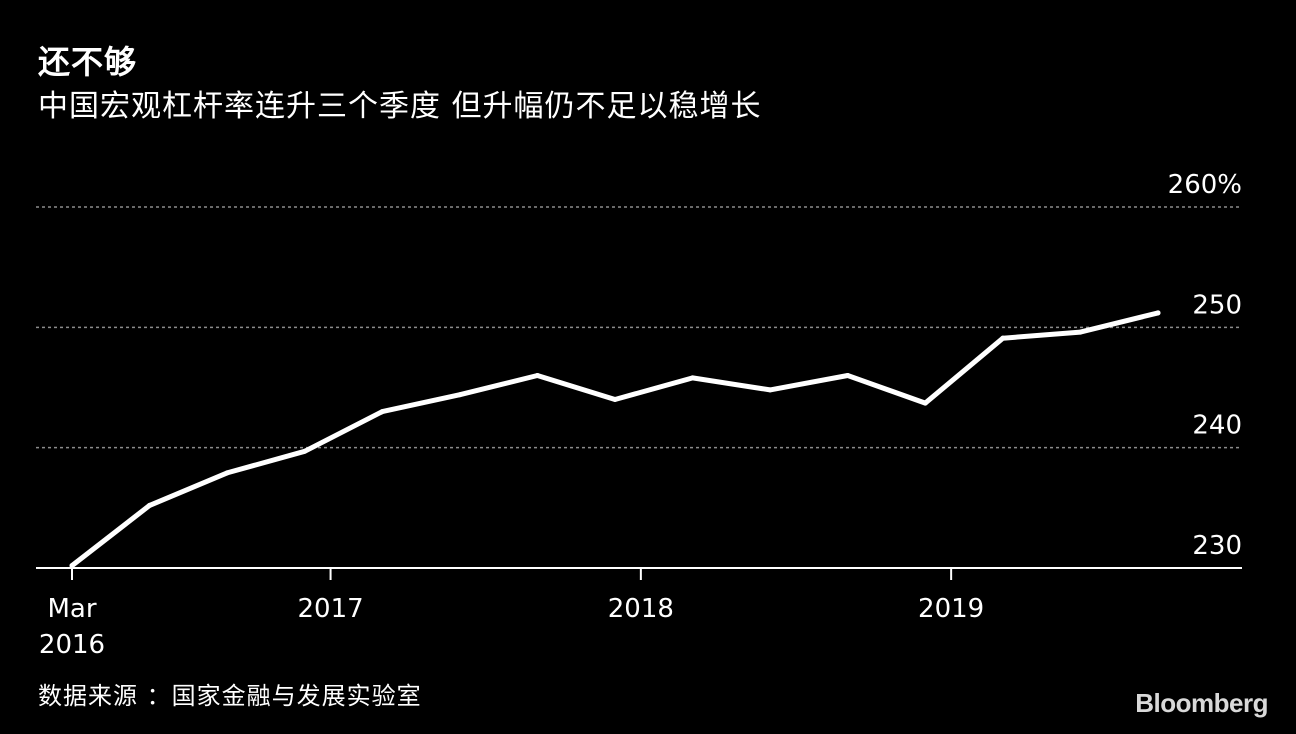 The height and width of the screenshot is (734, 1296). I want to click on chart-subtitle: 中国宏观杠杆率连升三个季度 但升幅仍不足以稳增长, so click(400, 106).